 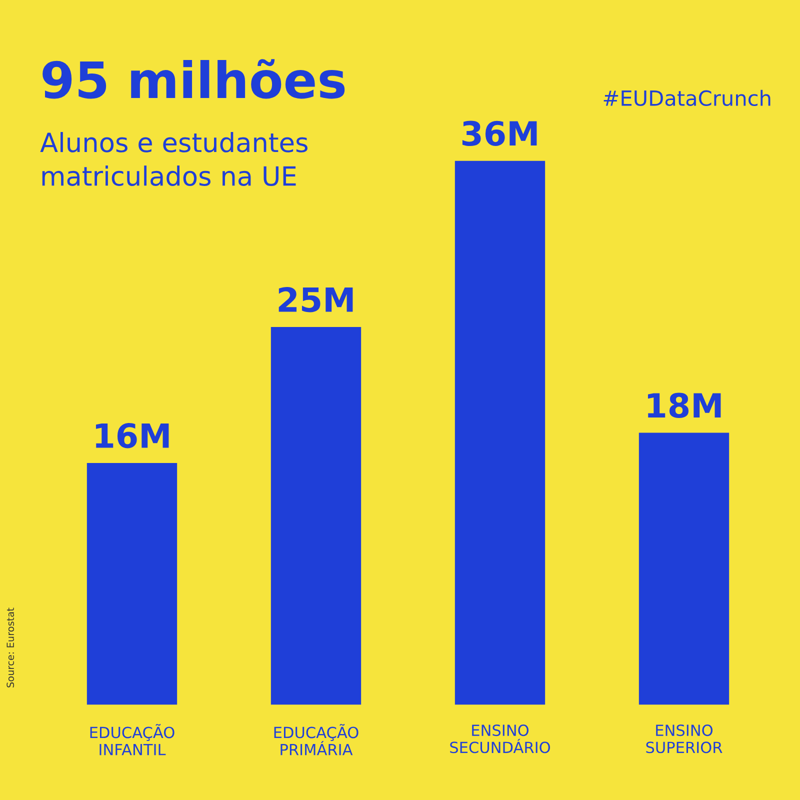 What do you see at coordinates (132, 435) in the screenshot?
I see `data-label: 16M` at bounding box center [132, 435].